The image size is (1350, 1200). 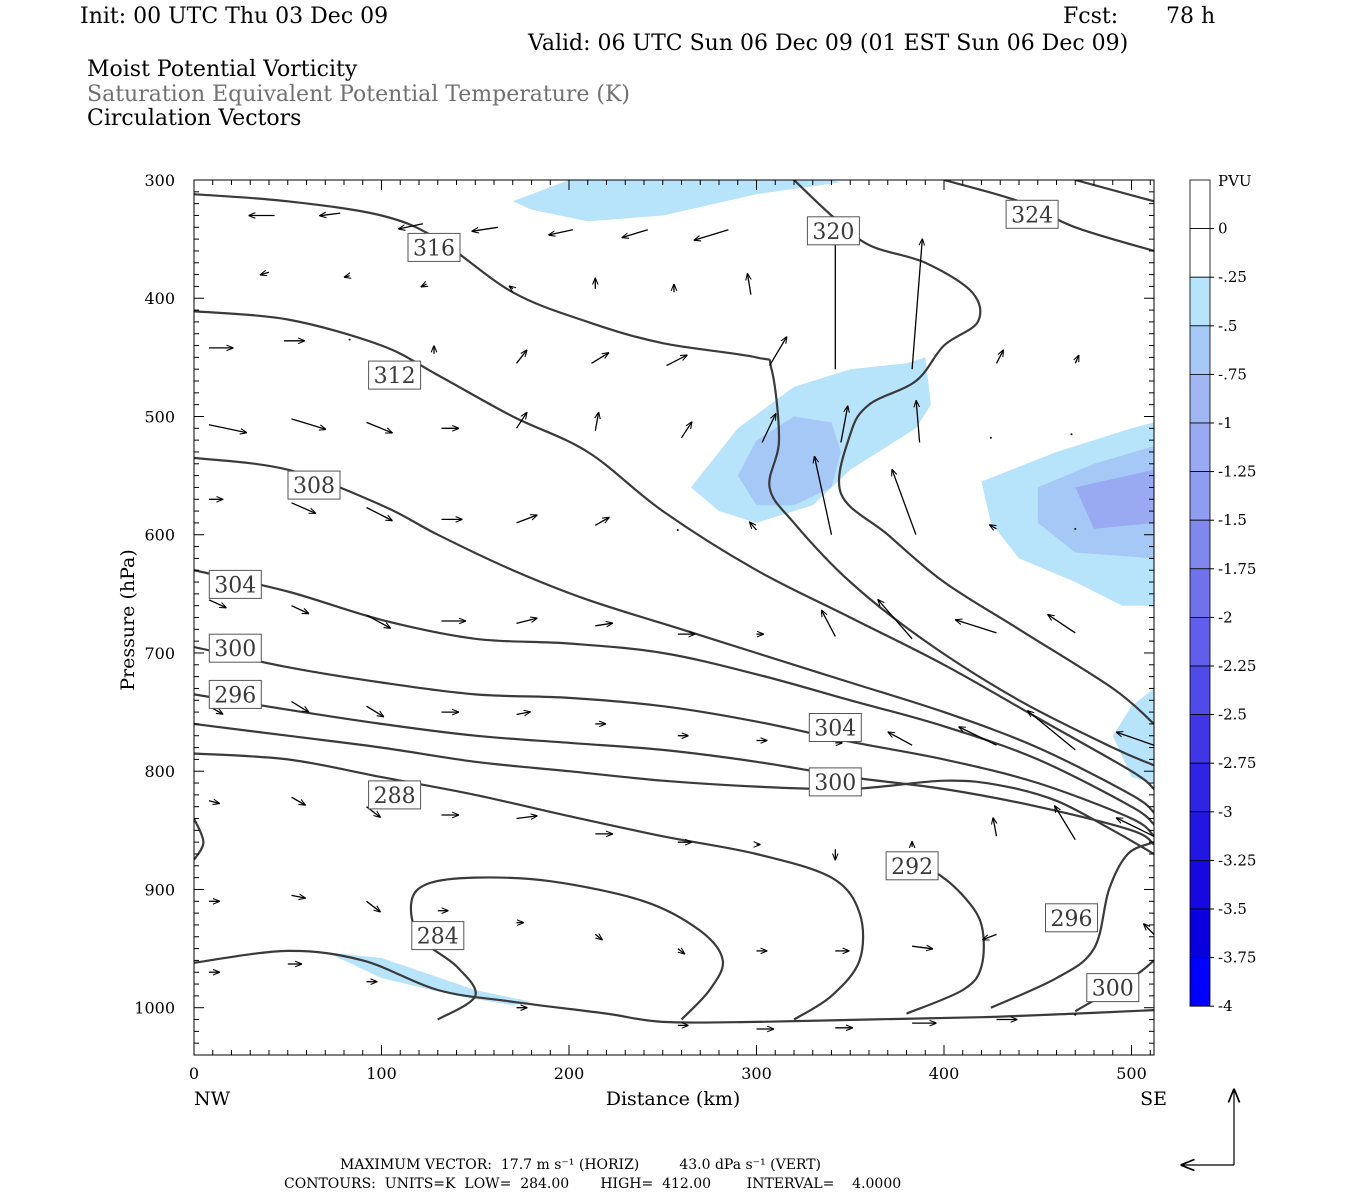 I want to click on colorbar-label: -3.5, so click(x=1232, y=909).